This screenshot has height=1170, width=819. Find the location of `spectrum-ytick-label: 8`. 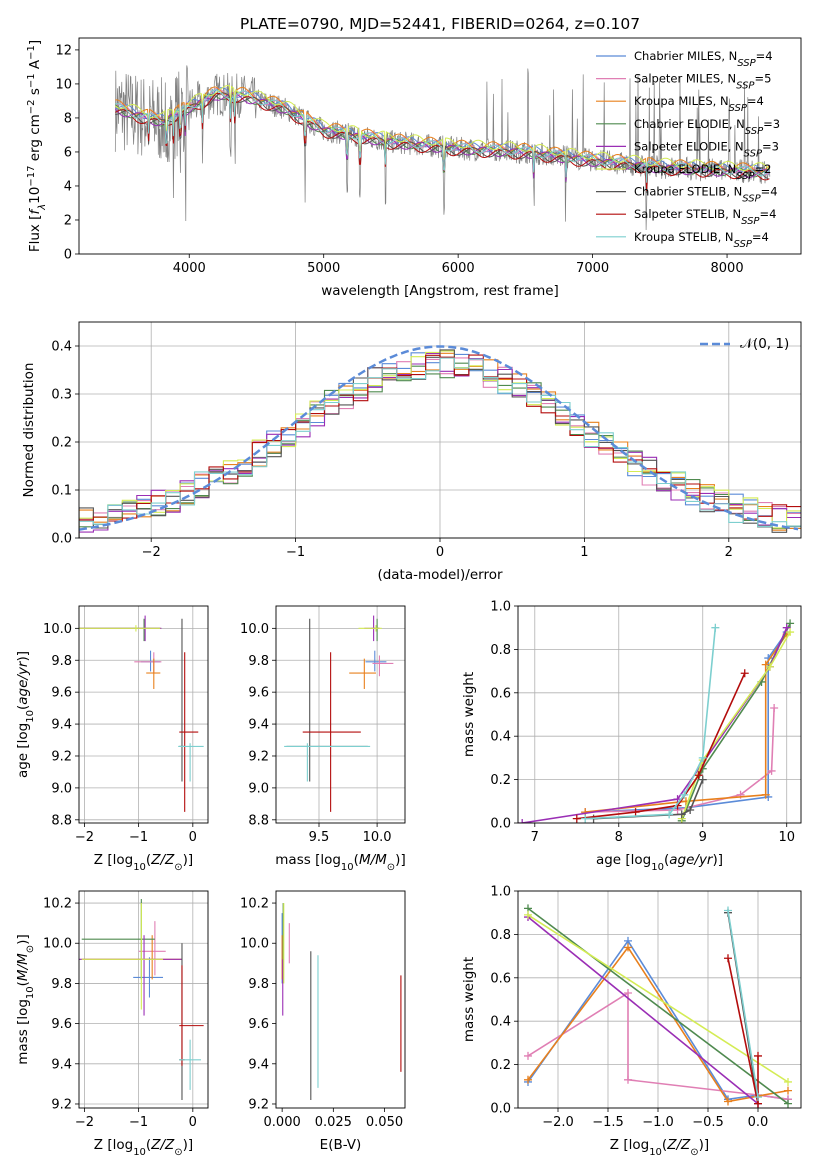

spectrum-ytick-label: 8 is located at coordinates (68, 118).